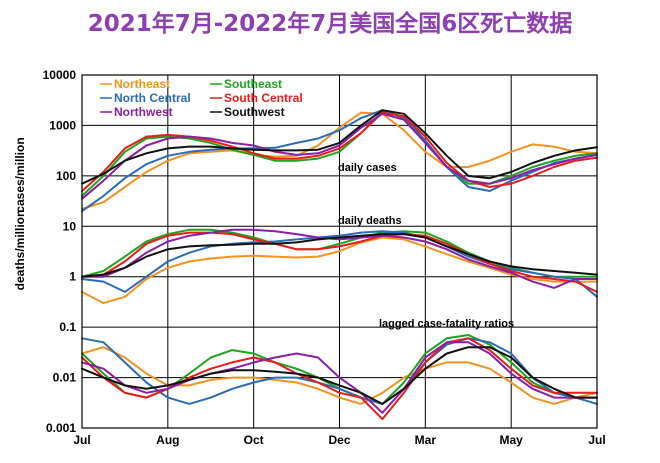  What do you see at coordinates (65, 378) in the screenshot?
I see `y-tick-label: 0.01` at bounding box center [65, 378].